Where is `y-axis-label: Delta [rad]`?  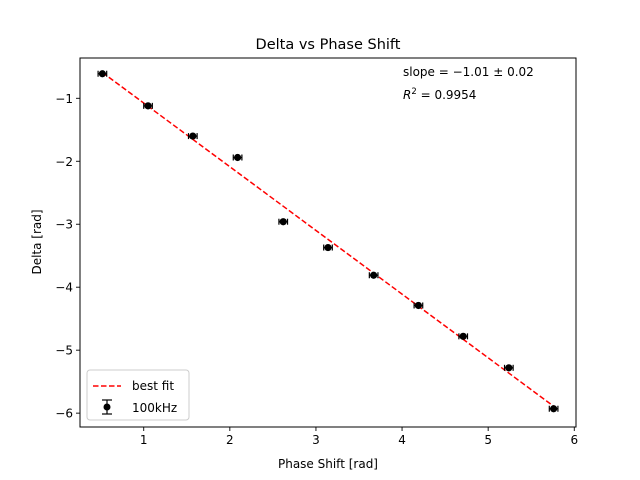
y-axis-label: Delta [rad] is located at coordinates (37, 241).